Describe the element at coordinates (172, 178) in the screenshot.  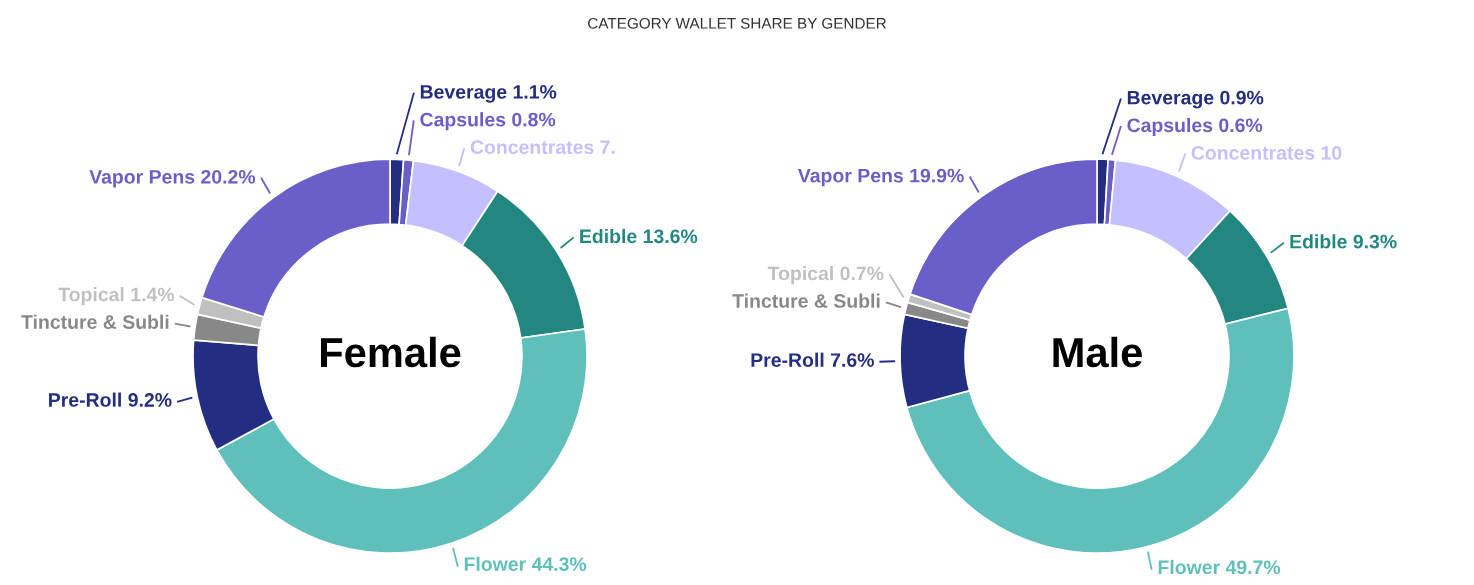
I see `slice-label: Vapor Pens 20.2%` at that location.